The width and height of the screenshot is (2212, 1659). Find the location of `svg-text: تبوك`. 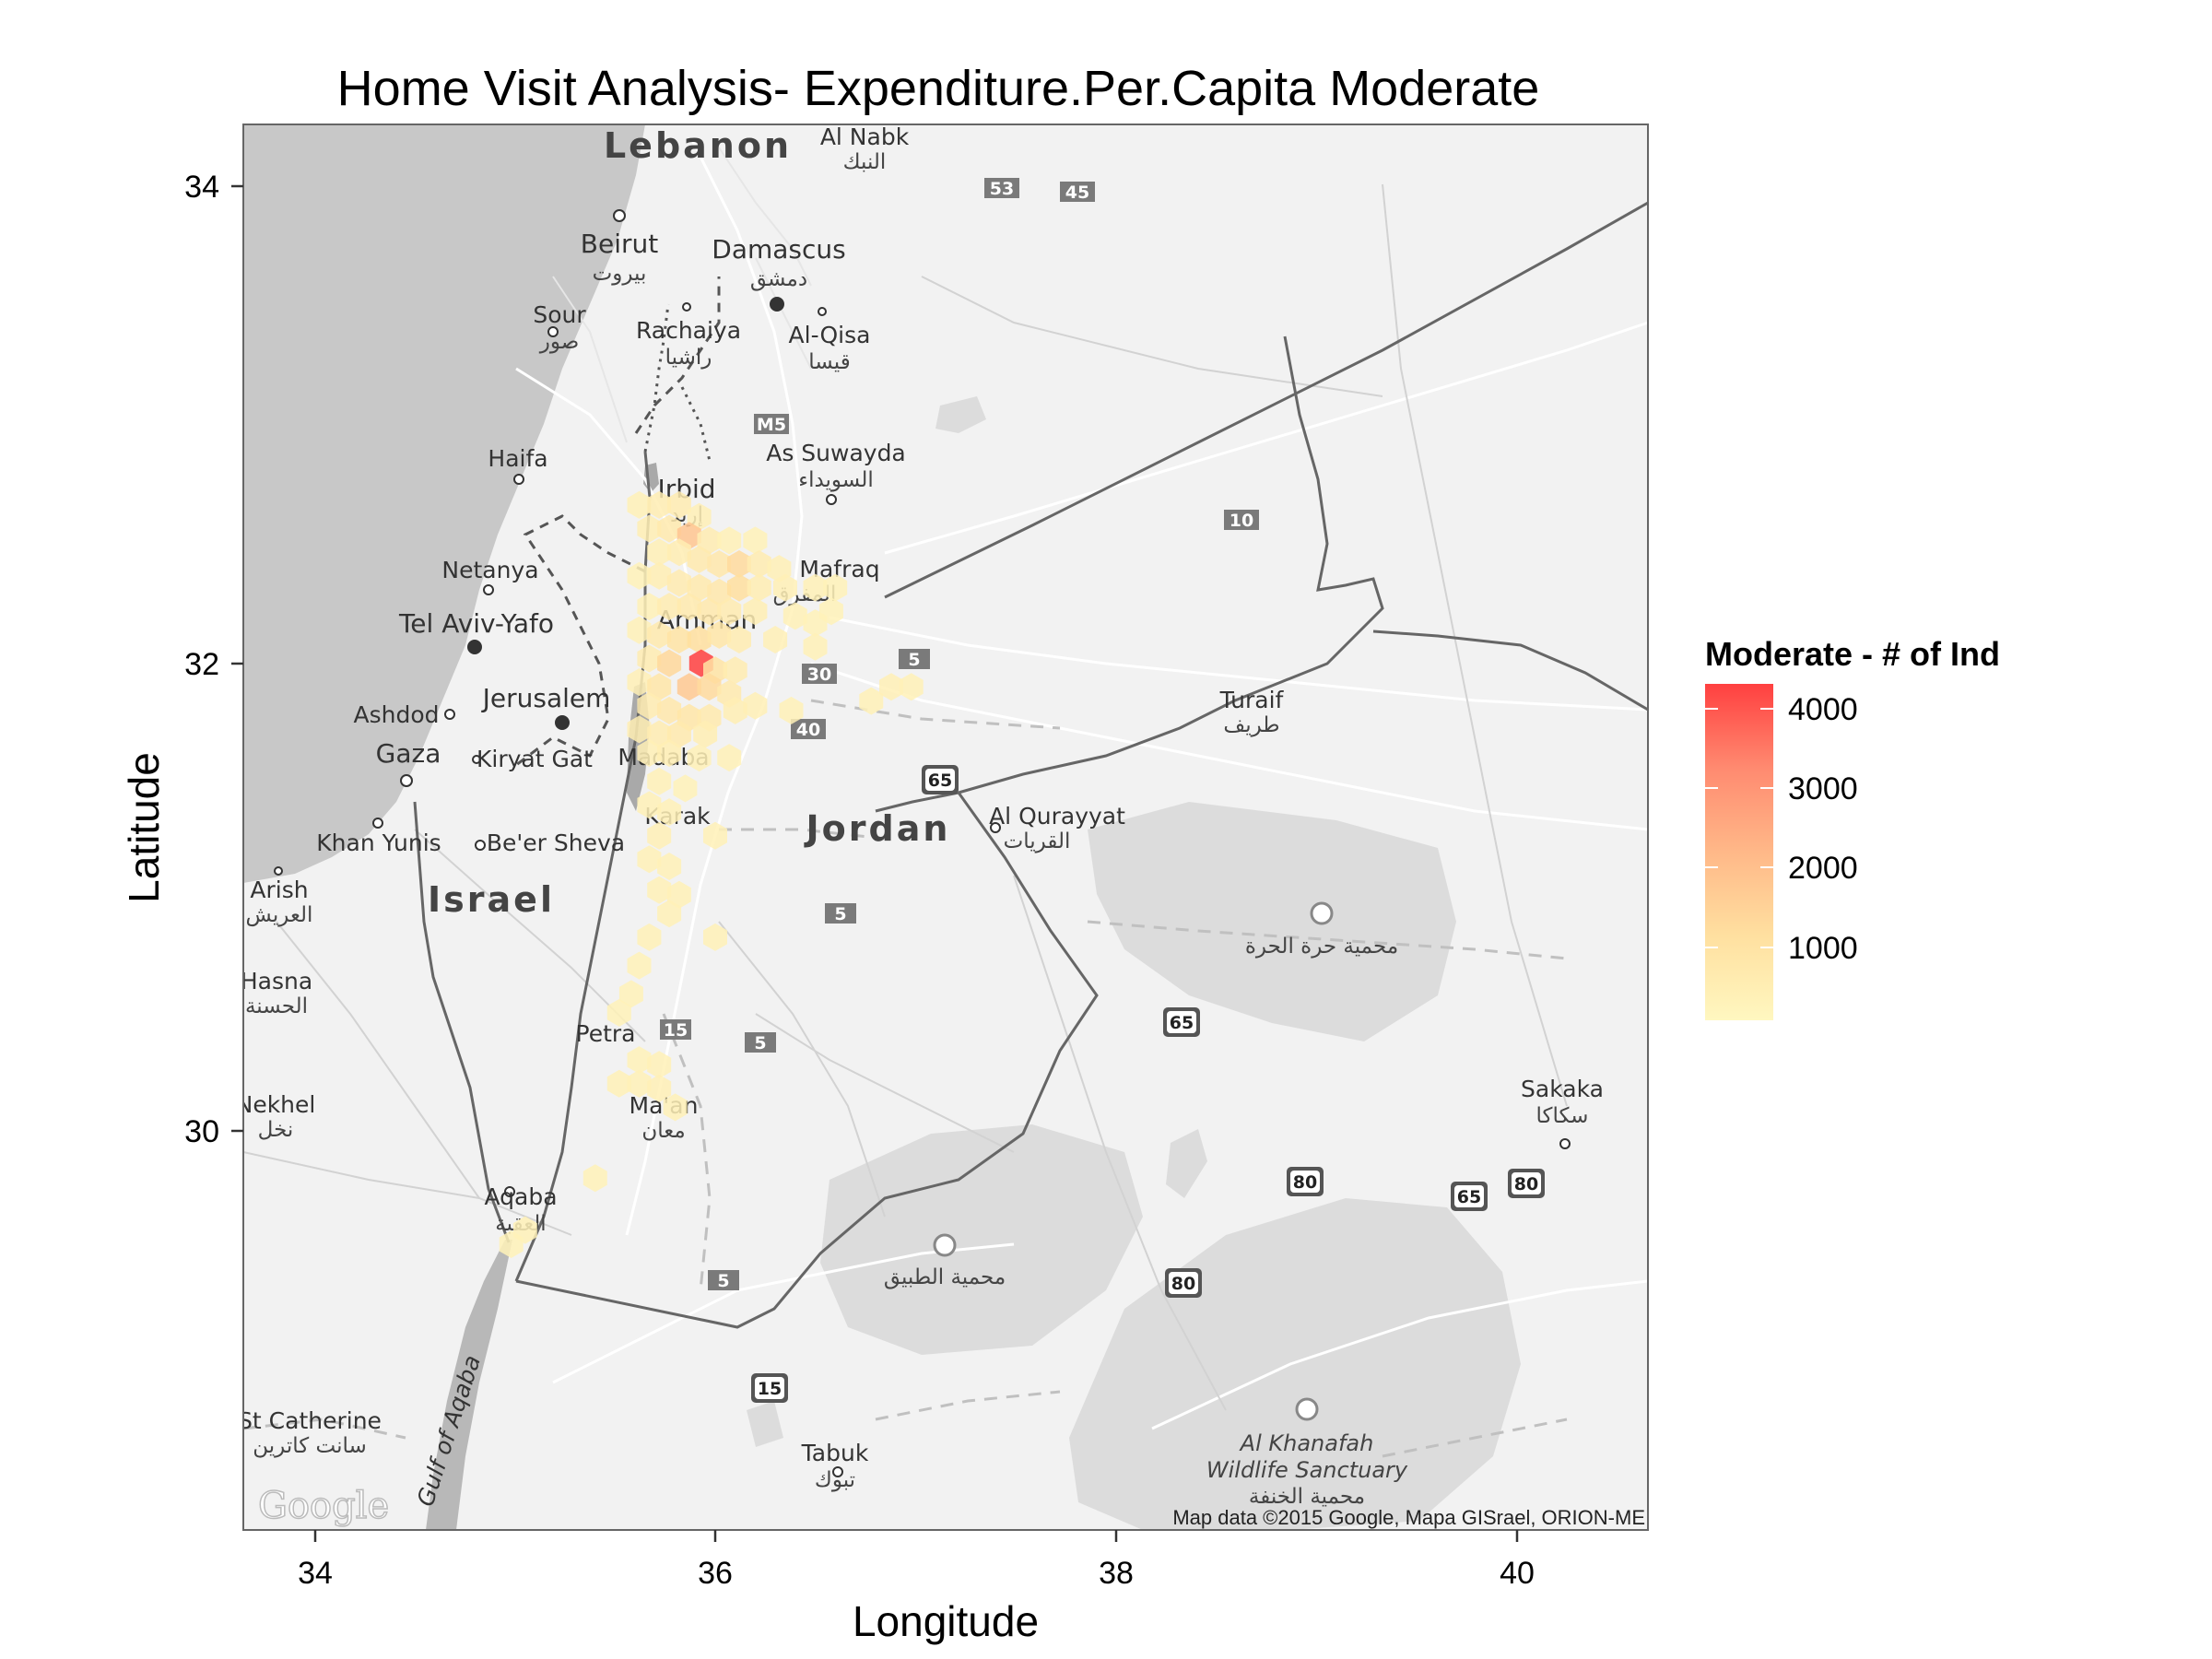

svg-text: تبوك is located at coordinates (835, 1480).